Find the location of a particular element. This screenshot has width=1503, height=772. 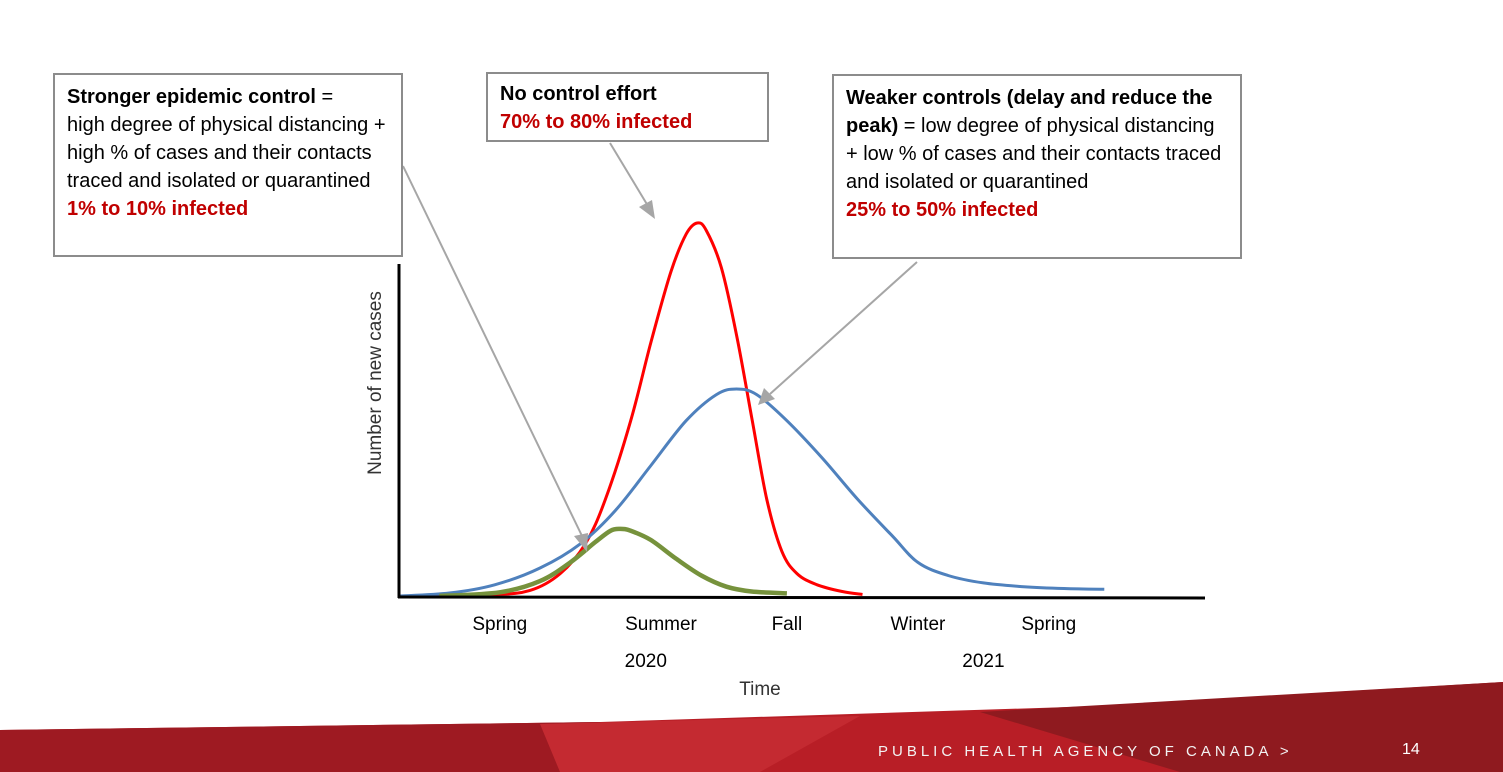

arrow-strong is located at coordinates (493, 352).